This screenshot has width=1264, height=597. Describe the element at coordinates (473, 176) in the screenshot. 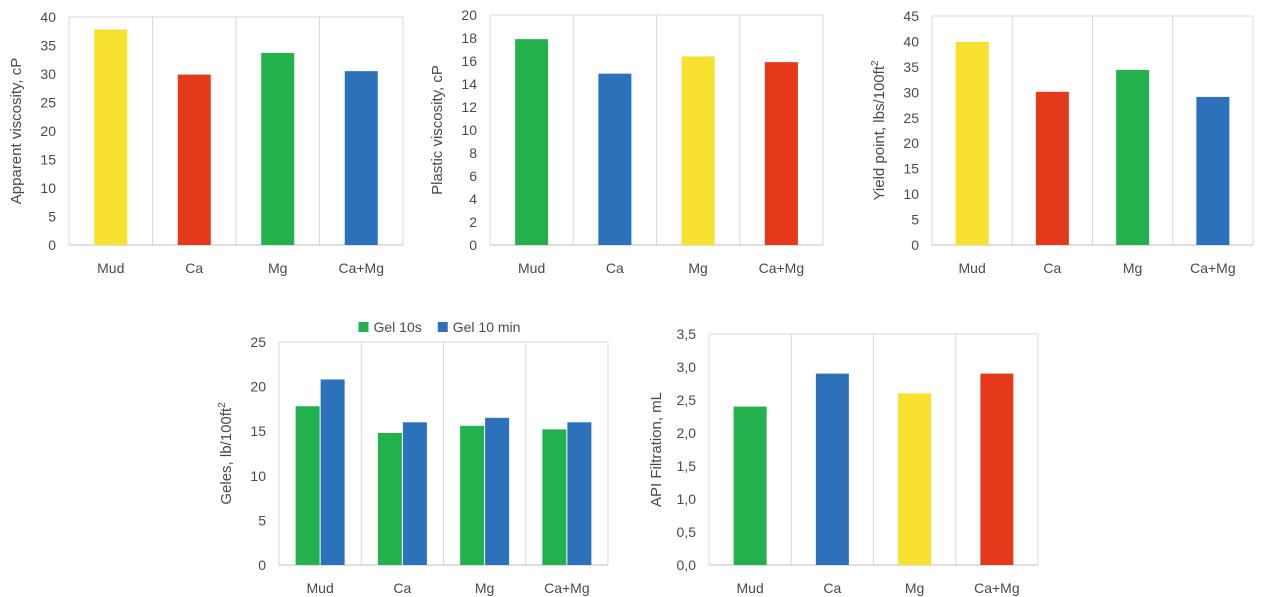

I see `y-tick-label: 6` at that location.